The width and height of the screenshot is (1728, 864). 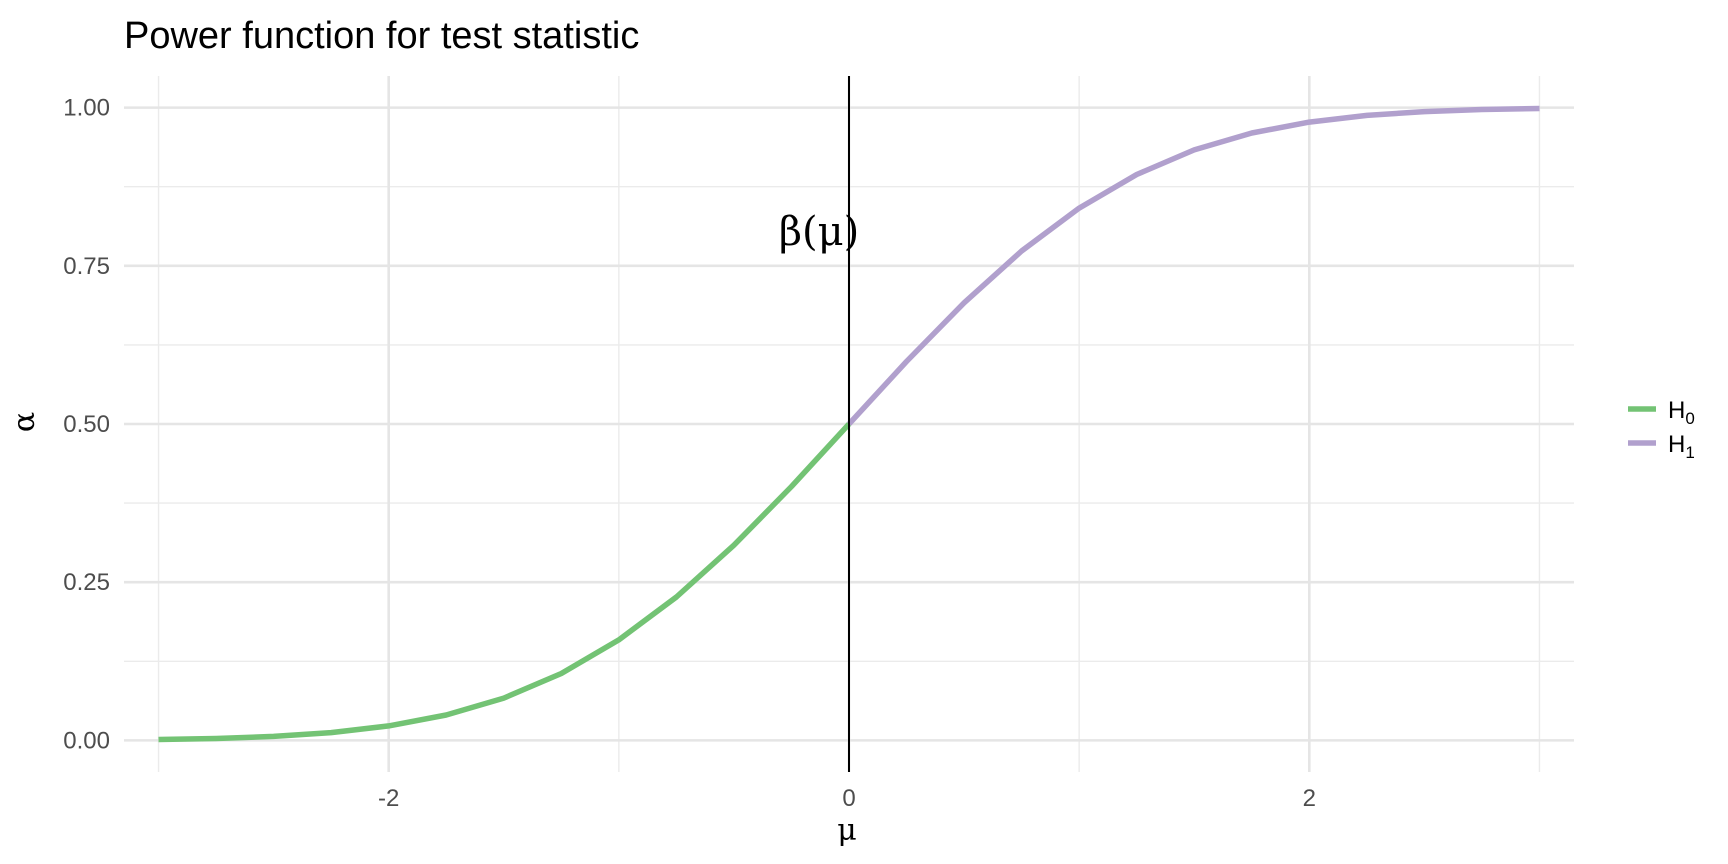 I want to click on y-tick-label: 0.00, so click(x=86, y=740).